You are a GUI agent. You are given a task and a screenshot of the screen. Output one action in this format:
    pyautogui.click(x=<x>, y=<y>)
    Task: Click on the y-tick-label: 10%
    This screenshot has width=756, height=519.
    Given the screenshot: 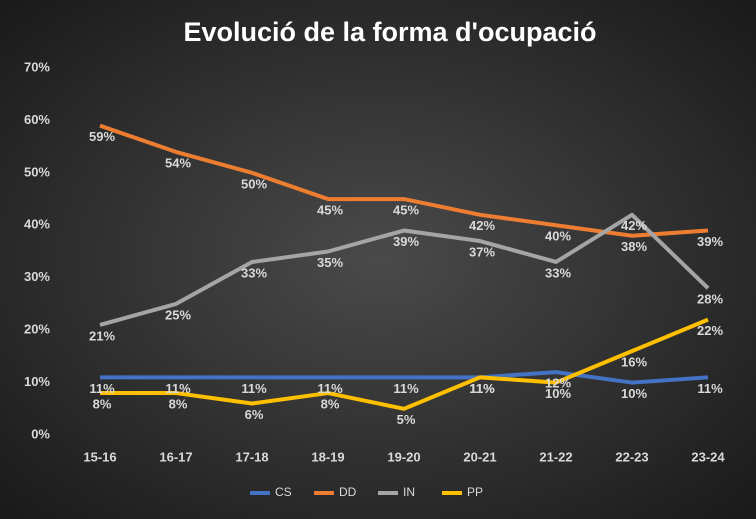 What is the action you would take?
    pyautogui.click(x=37, y=381)
    